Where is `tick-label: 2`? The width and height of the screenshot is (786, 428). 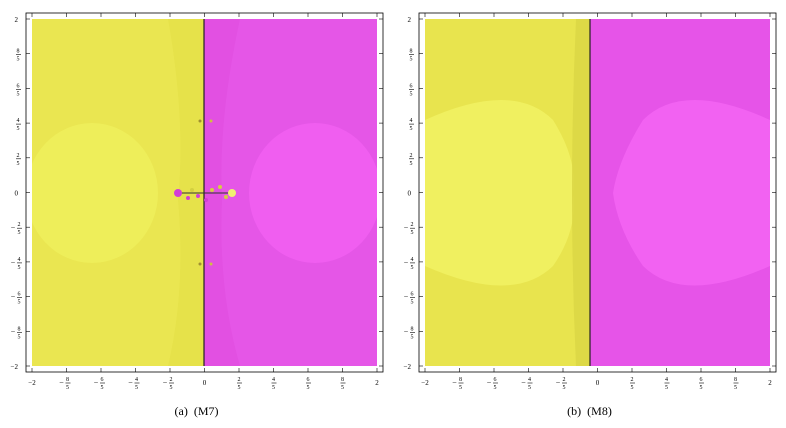
tick-label: 2 is located at coordinates (377, 383).